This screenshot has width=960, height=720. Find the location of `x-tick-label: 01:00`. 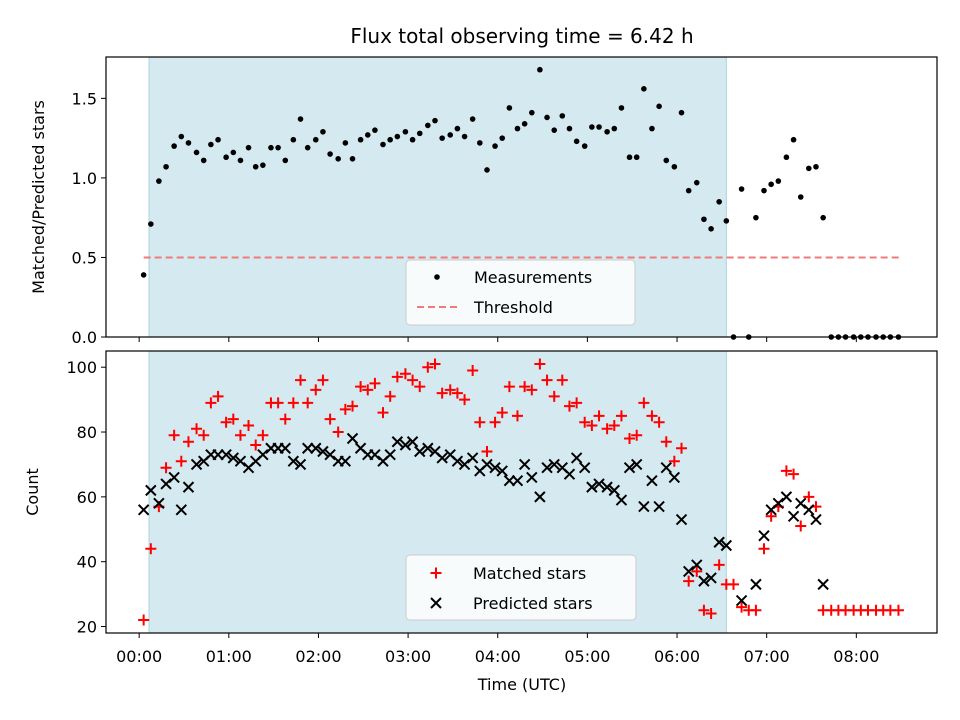

x-tick-label: 01:00 is located at coordinates (229, 656).